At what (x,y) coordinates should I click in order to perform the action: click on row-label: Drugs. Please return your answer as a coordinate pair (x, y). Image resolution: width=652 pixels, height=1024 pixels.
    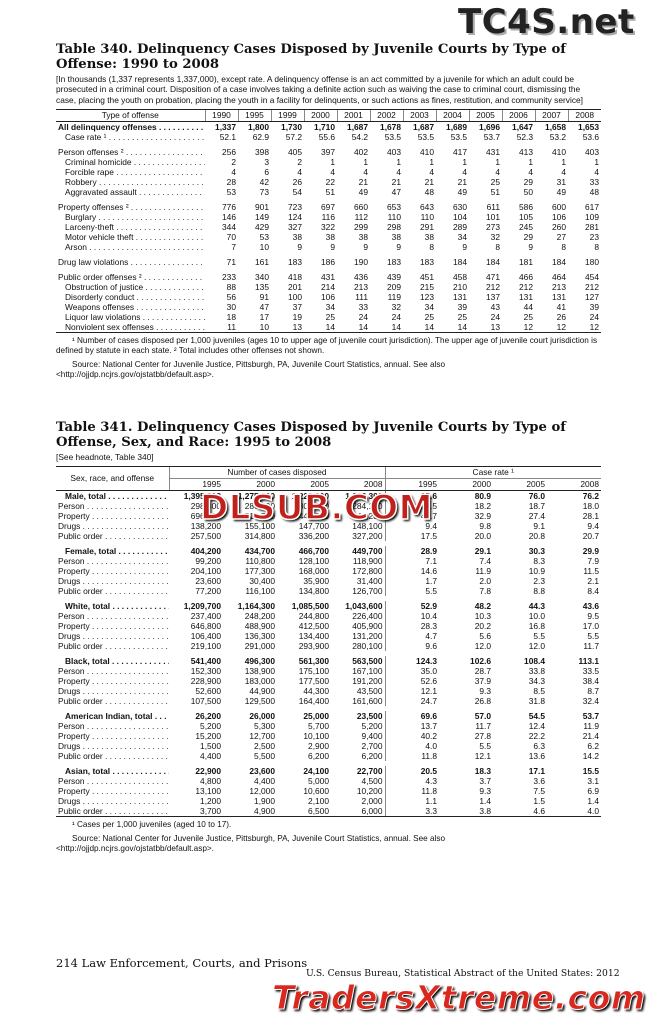
    Looking at the image, I should click on (112, 526).